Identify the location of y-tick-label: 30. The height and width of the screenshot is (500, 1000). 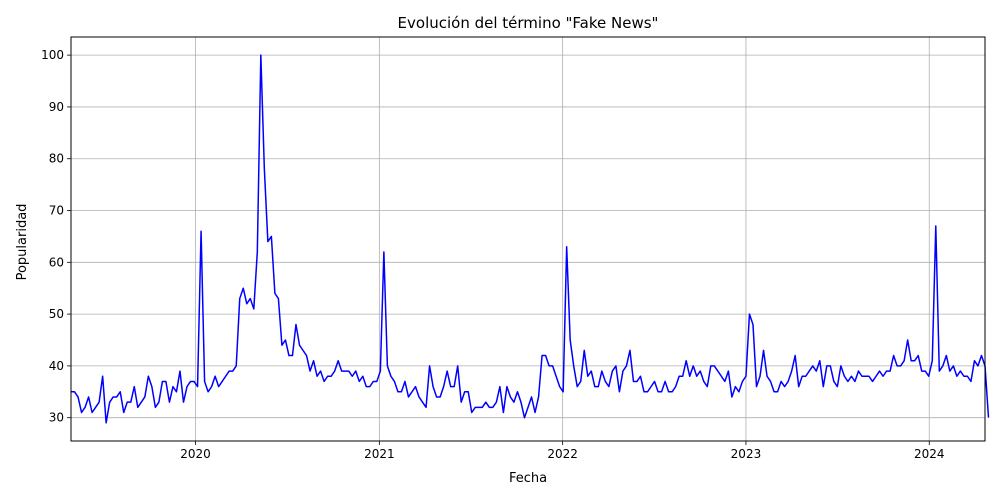
(56, 418).